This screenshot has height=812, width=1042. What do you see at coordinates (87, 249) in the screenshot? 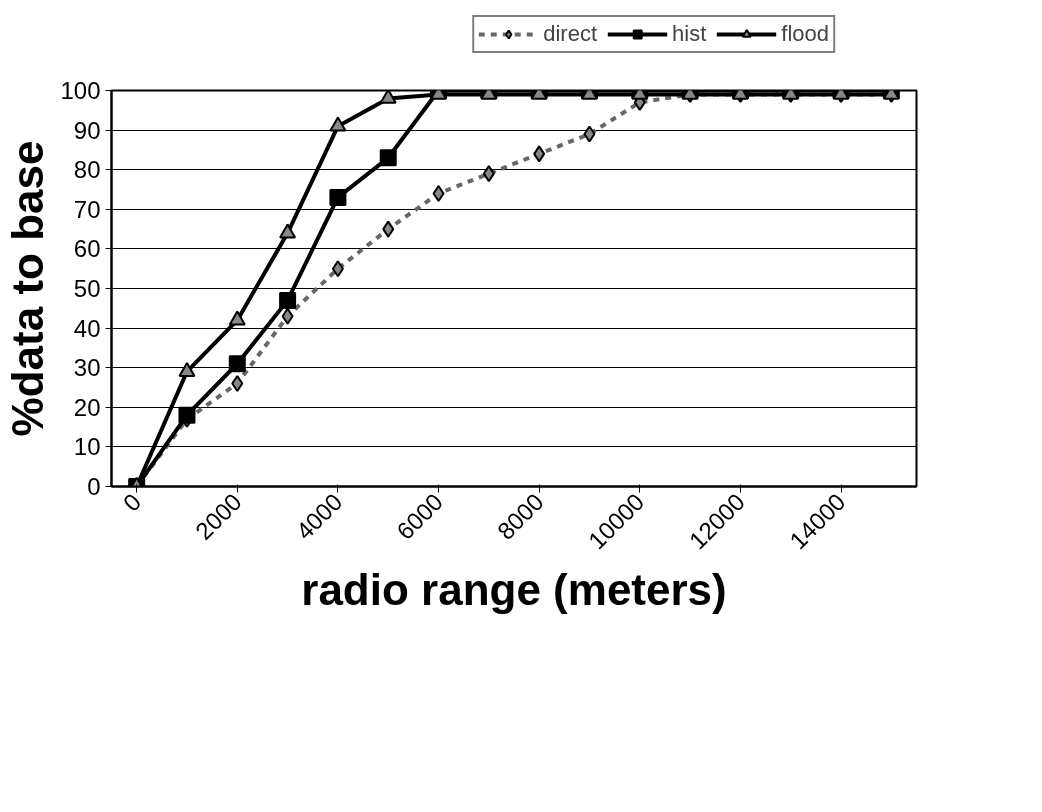
I see `y-tick-label: 60` at bounding box center [87, 249].